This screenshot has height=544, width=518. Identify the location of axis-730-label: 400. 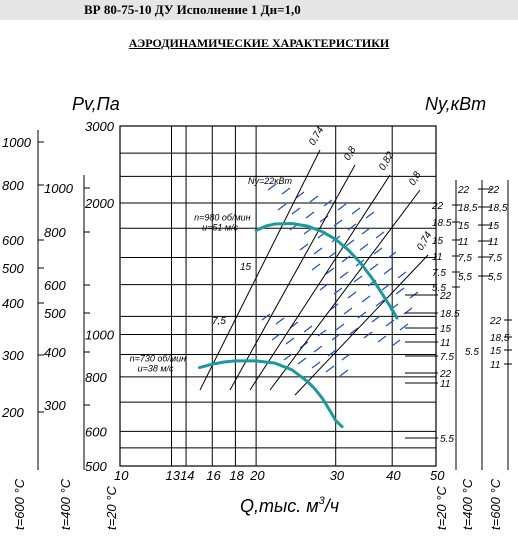
(55, 352).